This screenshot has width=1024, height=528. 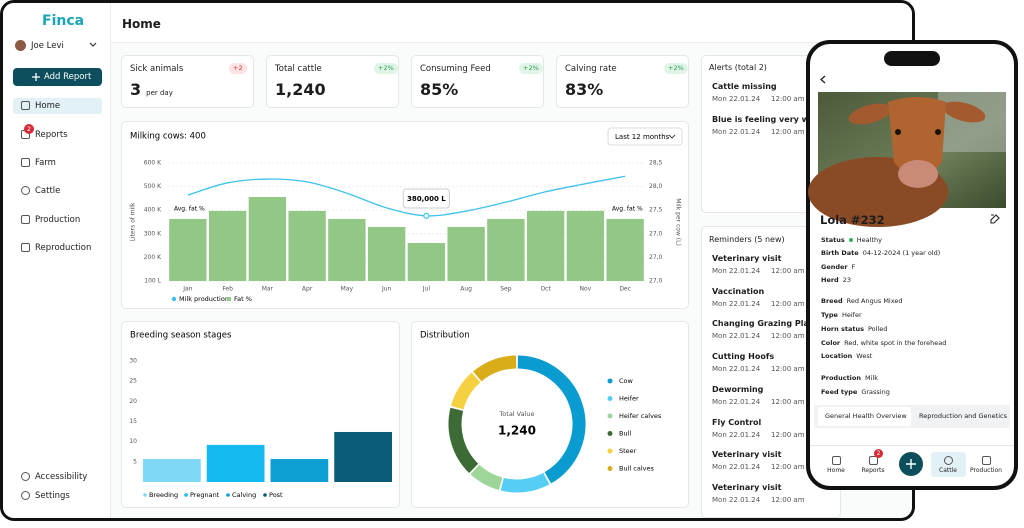 I want to click on edit-button, so click(x=995, y=219).